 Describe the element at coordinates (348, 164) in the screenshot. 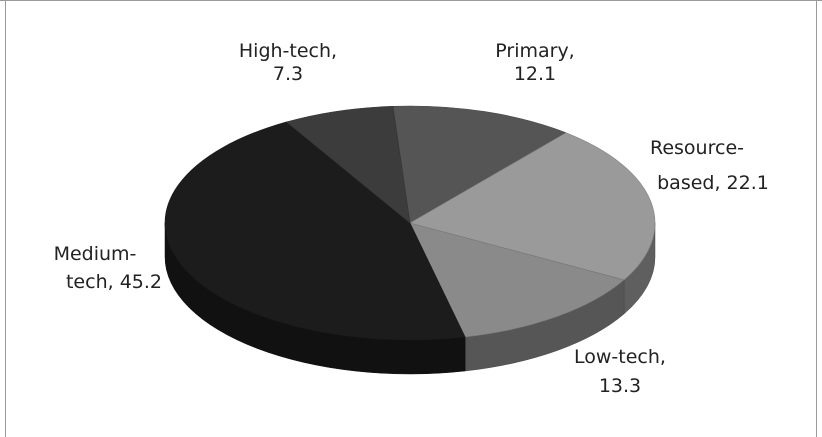

I see `pie-slice-high-tech` at that location.